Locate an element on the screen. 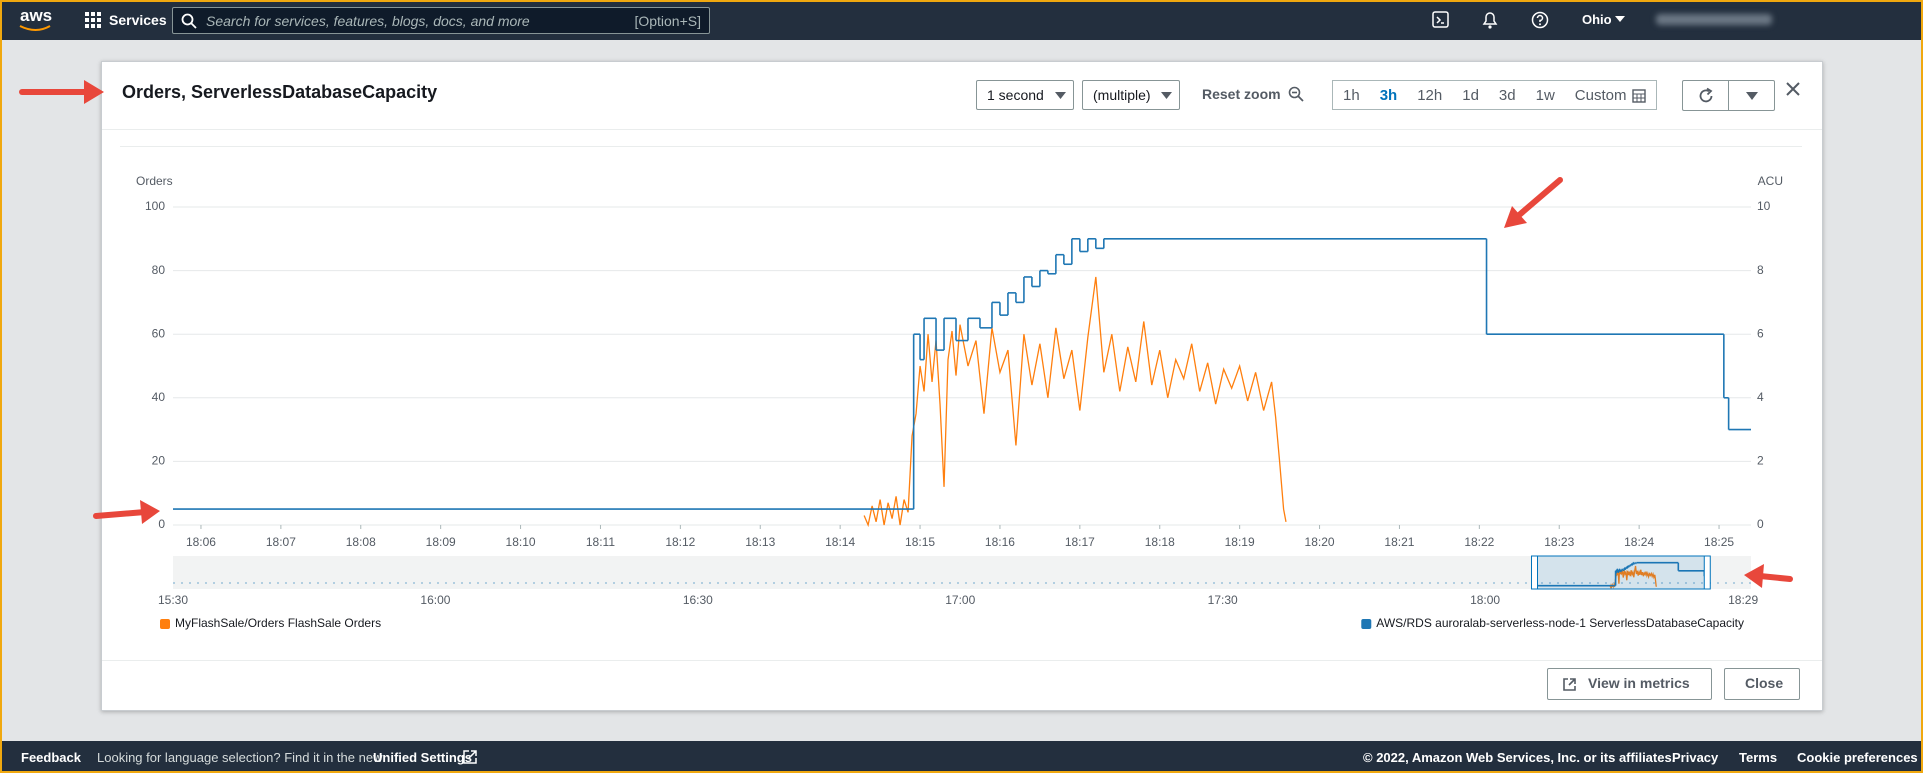 This screenshot has width=1923, height=773. footer-divider is located at coordinates (962, 660).